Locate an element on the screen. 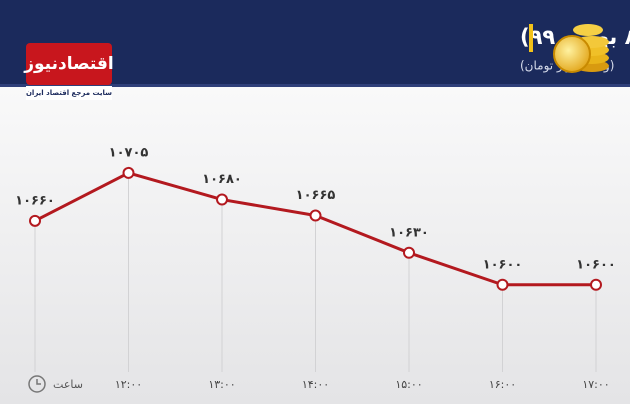 The image size is (630, 404). tagline-box is located at coordinates (69, 93).